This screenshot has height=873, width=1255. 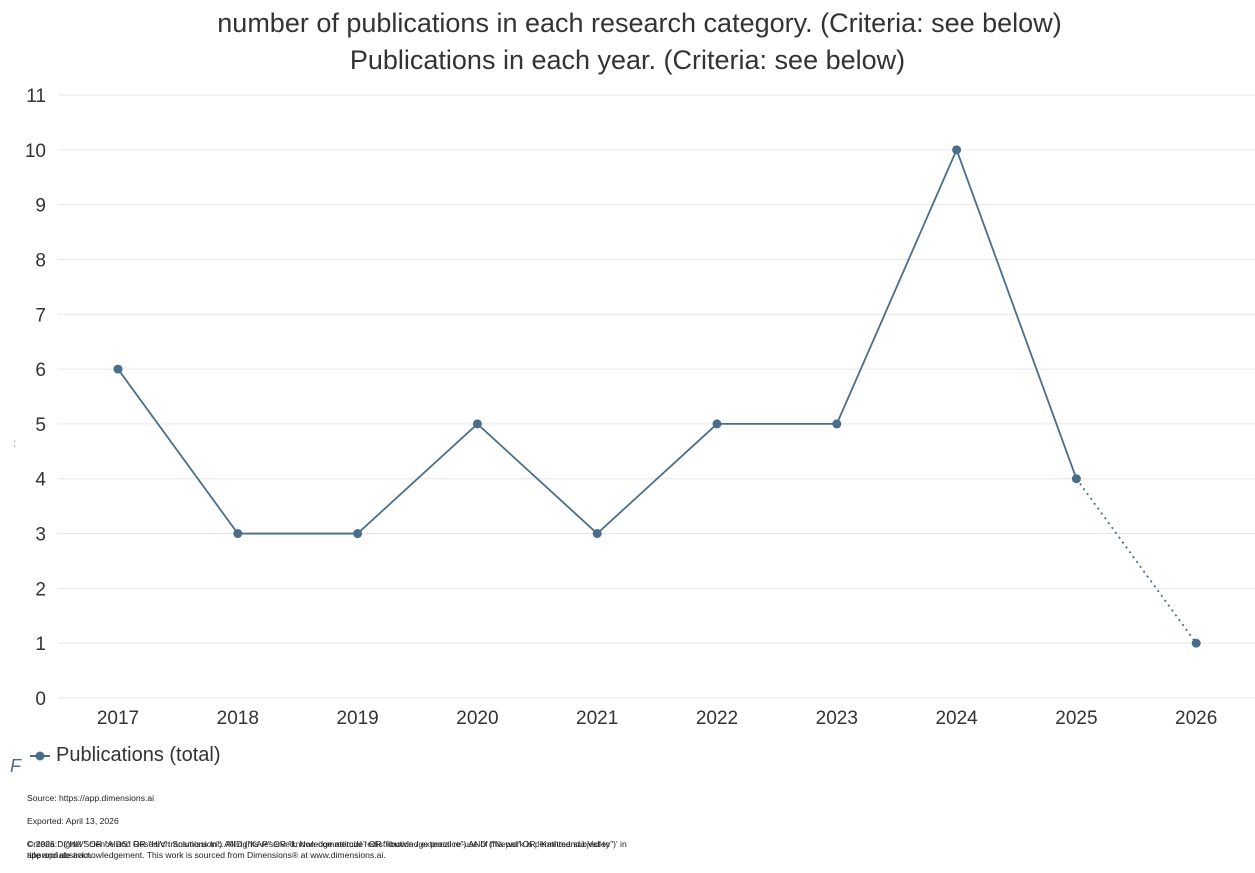 What do you see at coordinates (597, 718) in the screenshot?
I see `x-tick-label: 2021` at bounding box center [597, 718].